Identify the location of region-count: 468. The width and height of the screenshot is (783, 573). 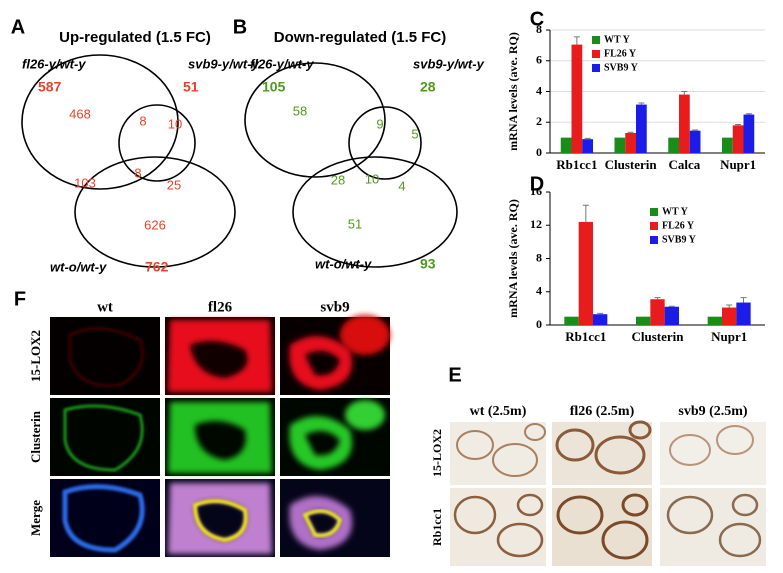
(80, 113).